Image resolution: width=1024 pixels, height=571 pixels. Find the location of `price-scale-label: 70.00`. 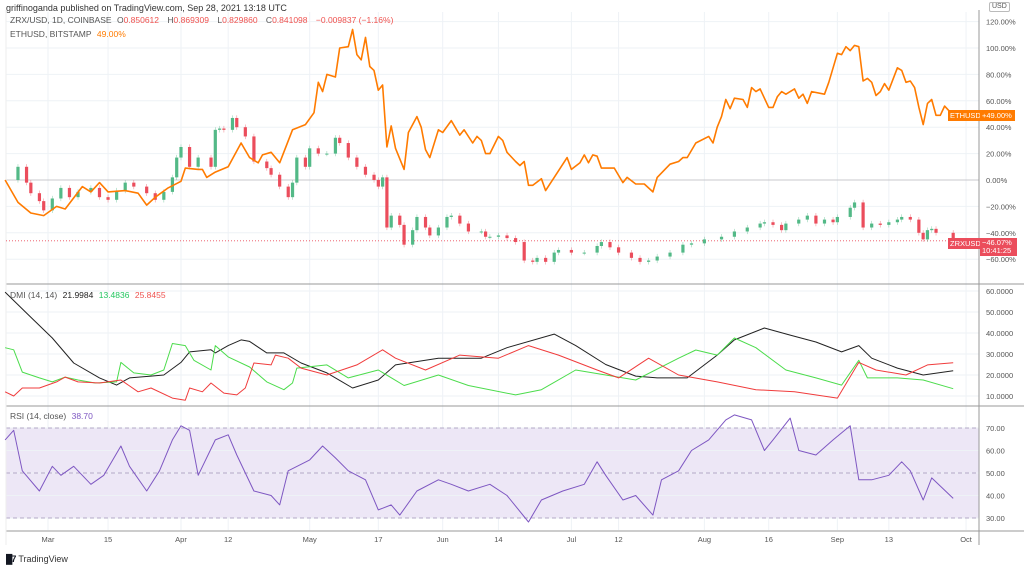

price-scale-label: 70.00 is located at coordinates (995, 428).